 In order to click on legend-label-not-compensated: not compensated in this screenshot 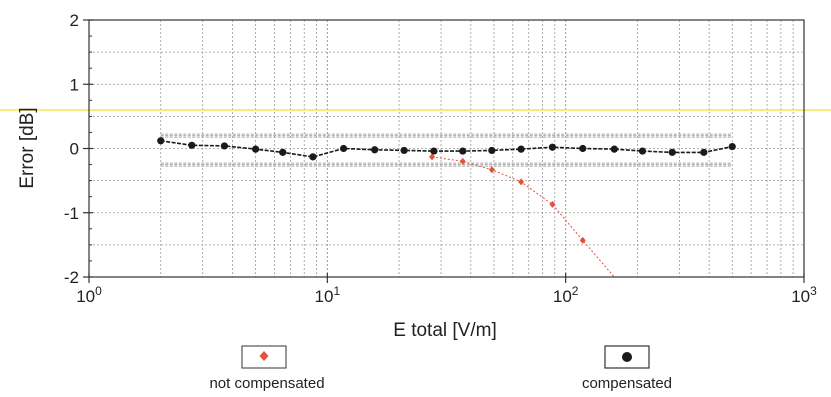, I will do `click(266, 383)`.